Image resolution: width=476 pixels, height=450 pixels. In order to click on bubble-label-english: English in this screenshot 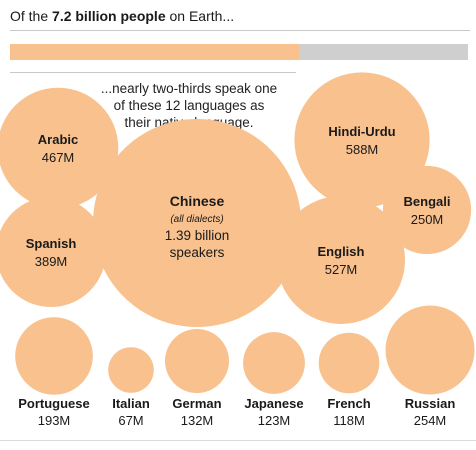, I will do `click(341, 251)`.